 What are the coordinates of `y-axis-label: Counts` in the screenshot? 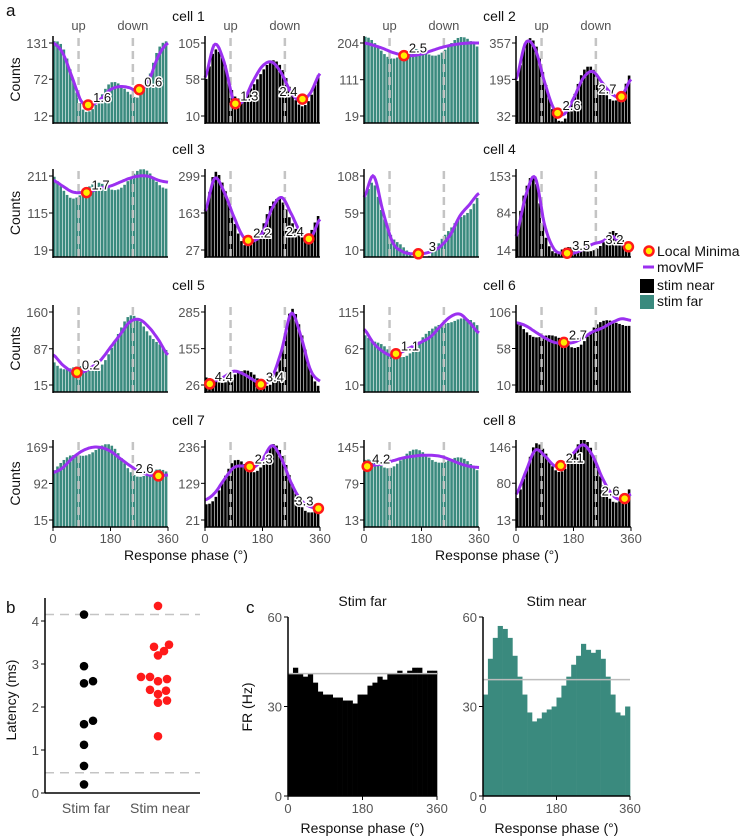 It's located at (15, 79).